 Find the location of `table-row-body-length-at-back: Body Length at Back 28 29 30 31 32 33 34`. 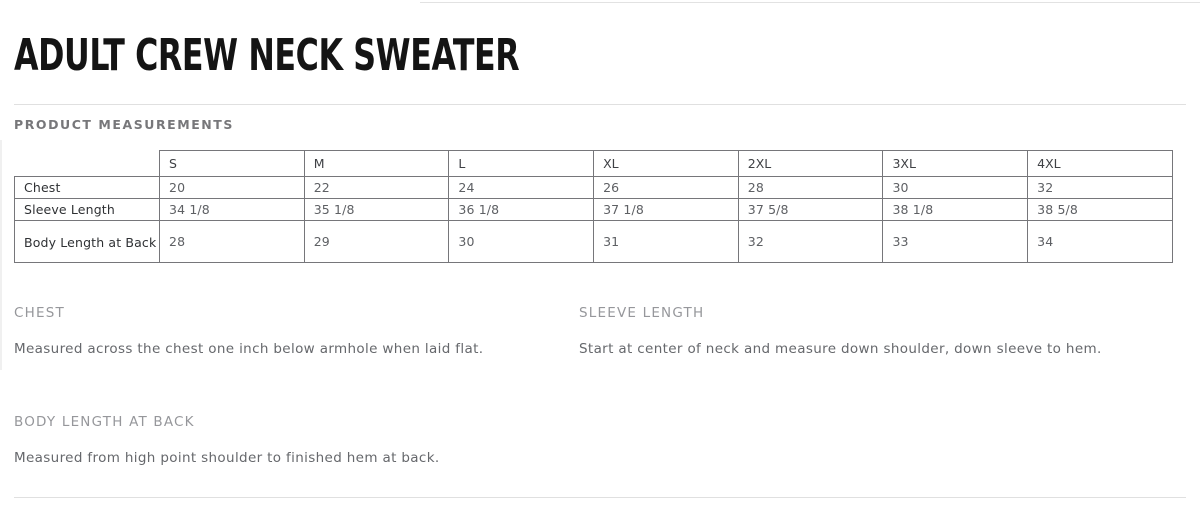

table-row-body-length-at-back: Body Length at Back 28 29 30 31 32 33 34 is located at coordinates (593, 241).